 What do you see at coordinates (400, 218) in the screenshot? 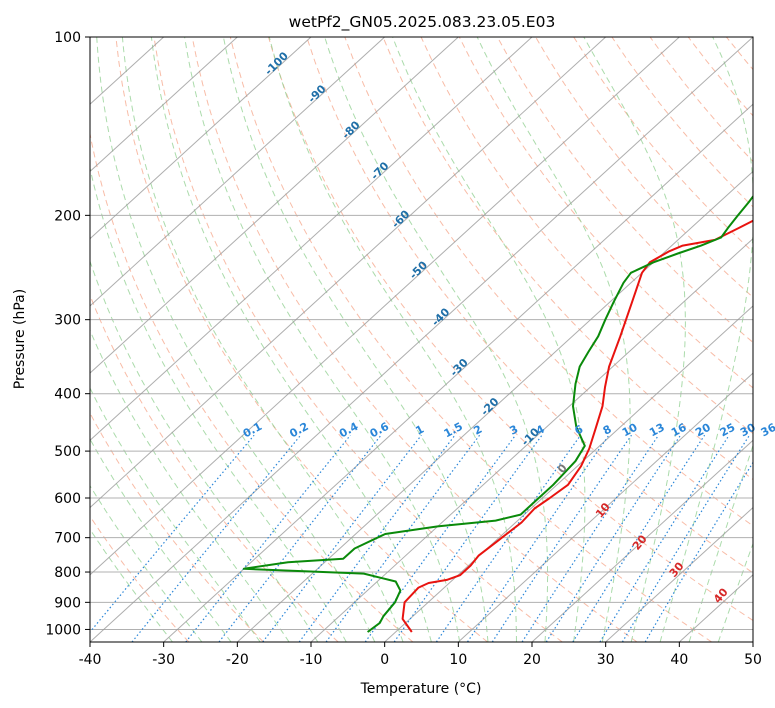
I see `isotherm-label: -60` at bounding box center [400, 218].